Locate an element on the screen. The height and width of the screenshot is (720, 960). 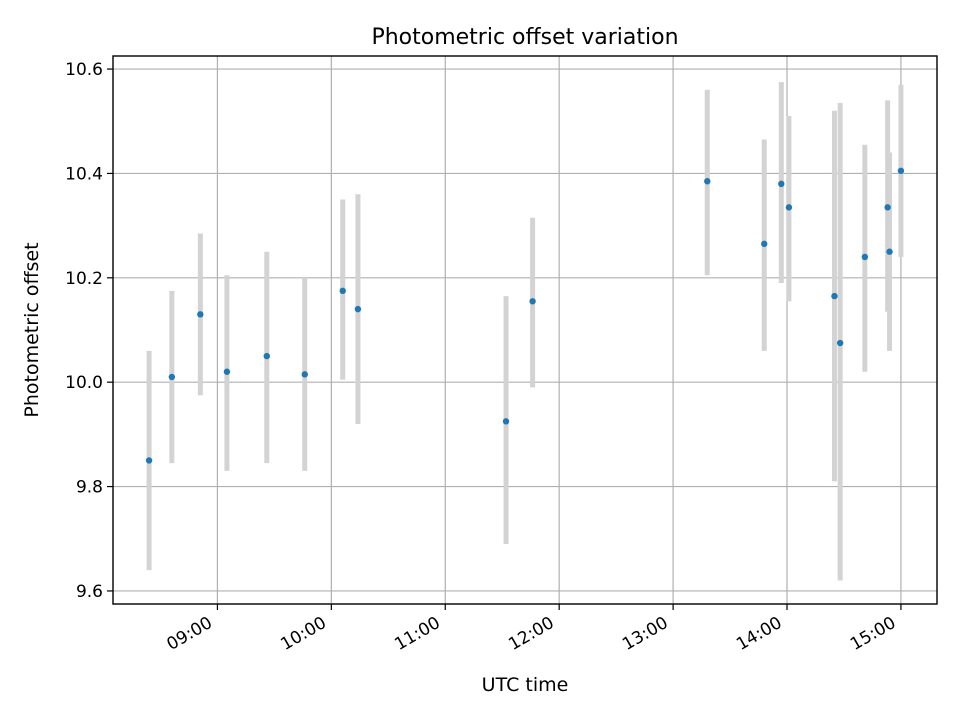
y-axis-label: Photometric offset is located at coordinates (32, 329).